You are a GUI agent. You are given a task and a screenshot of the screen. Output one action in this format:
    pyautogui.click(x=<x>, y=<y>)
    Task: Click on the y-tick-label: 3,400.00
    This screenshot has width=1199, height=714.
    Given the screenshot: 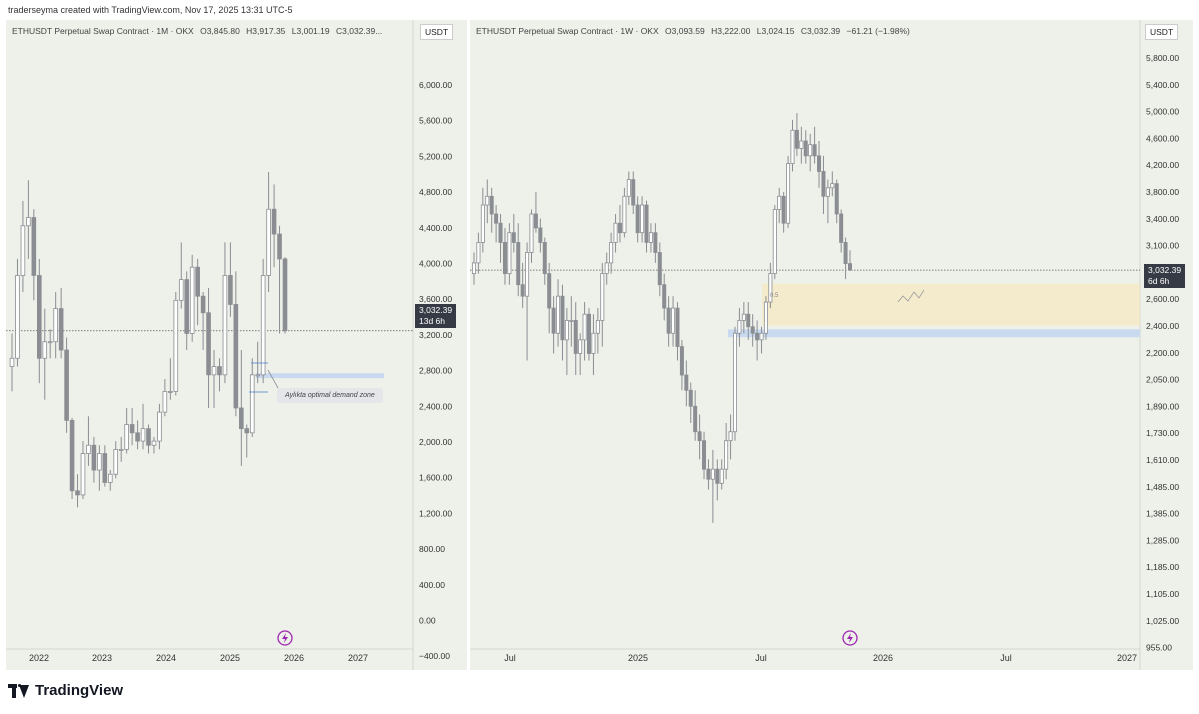 What is the action you would take?
    pyautogui.click(x=1162, y=219)
    